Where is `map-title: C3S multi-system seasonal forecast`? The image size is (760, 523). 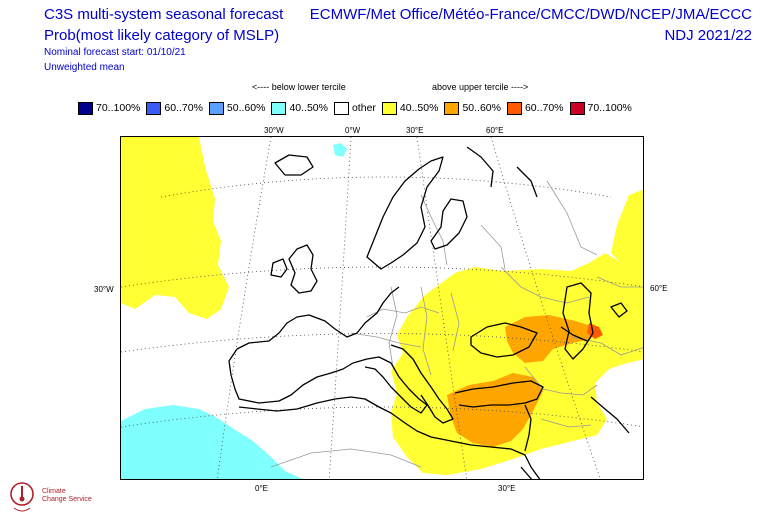 map-title: C3S multi-system seasonal forecast is located at coordinates (164, 14).